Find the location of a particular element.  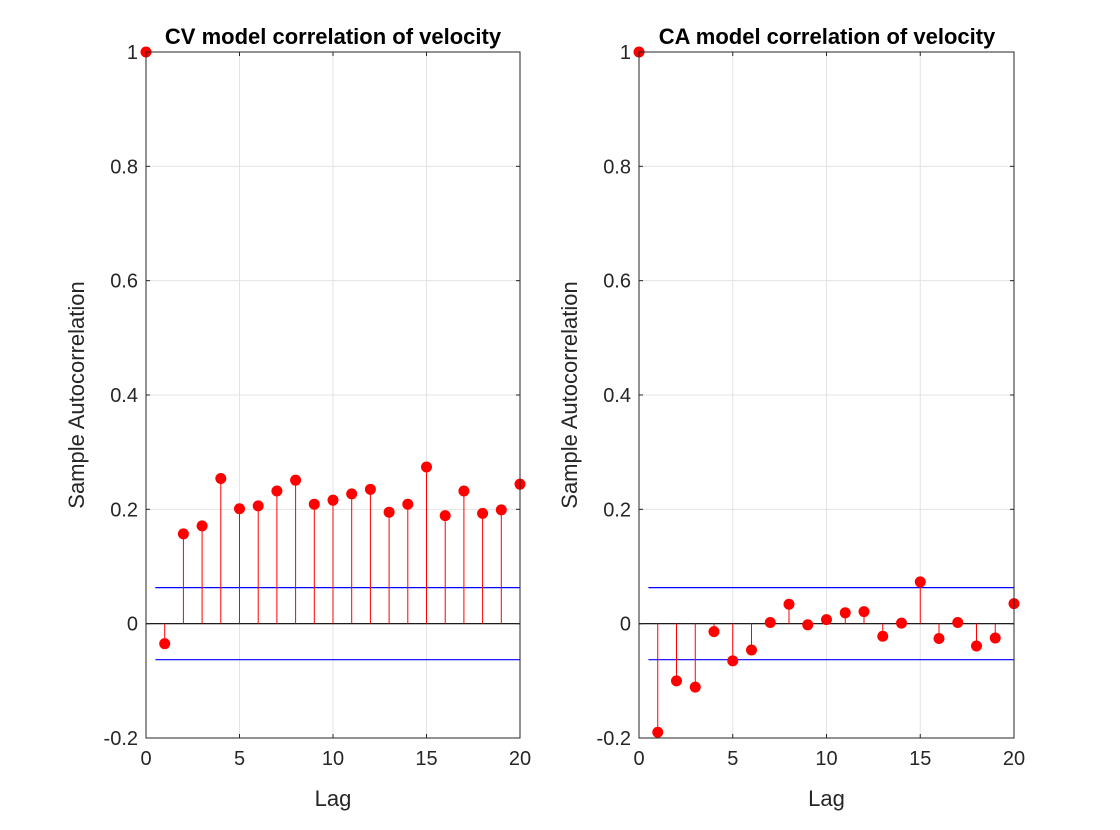

chart-title: CV model correlation of velocity is located at coordinates (333, 36).